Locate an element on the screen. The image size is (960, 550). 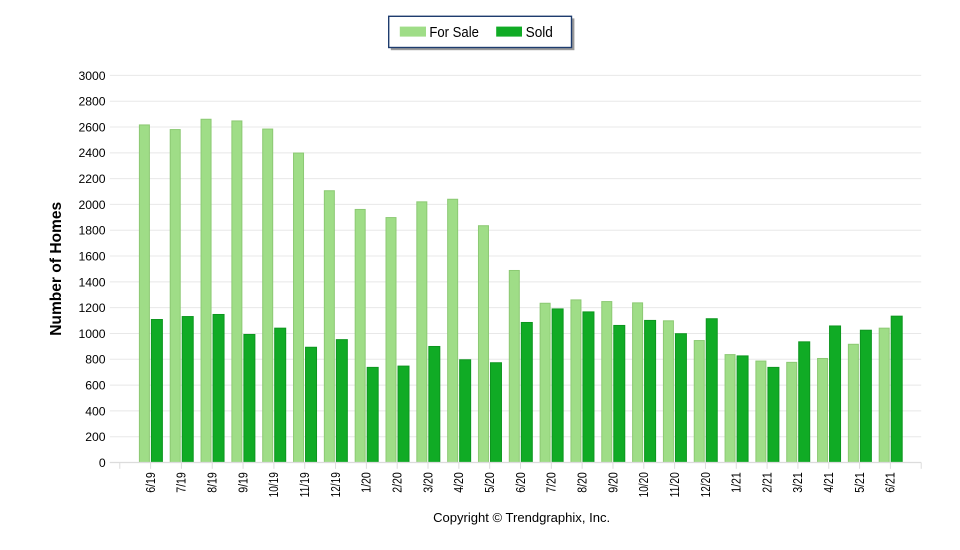
svg-text: 2/21 is located at coordinates (767, 482).